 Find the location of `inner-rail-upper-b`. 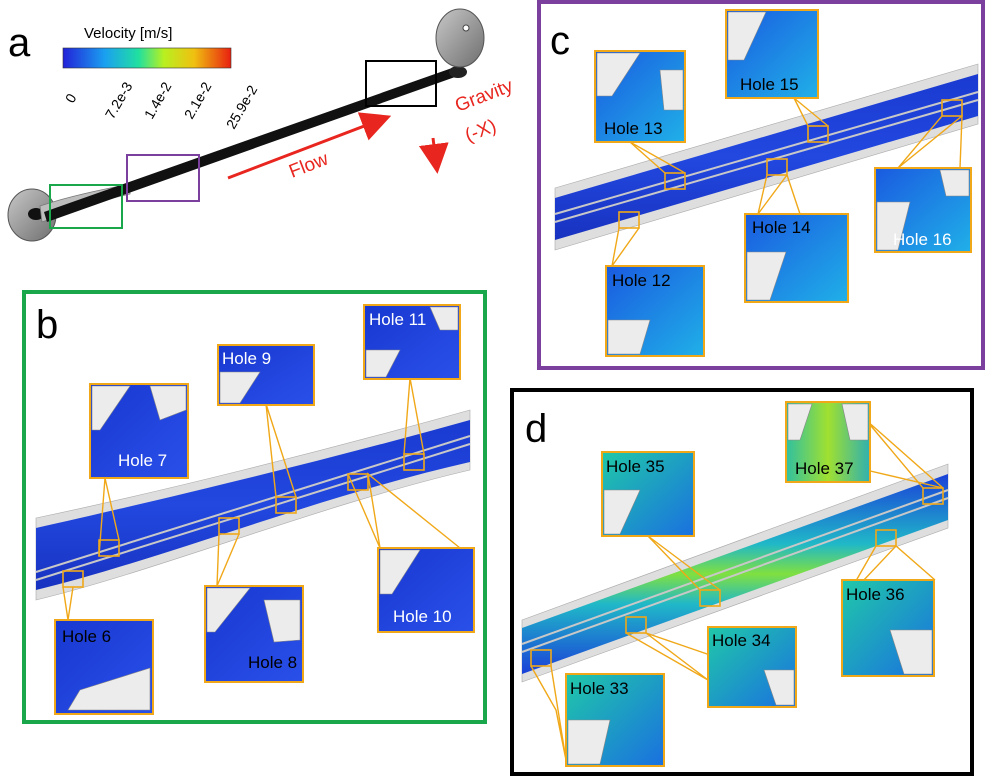

inner-rail-upper-b is located at coordinates (253, 504).